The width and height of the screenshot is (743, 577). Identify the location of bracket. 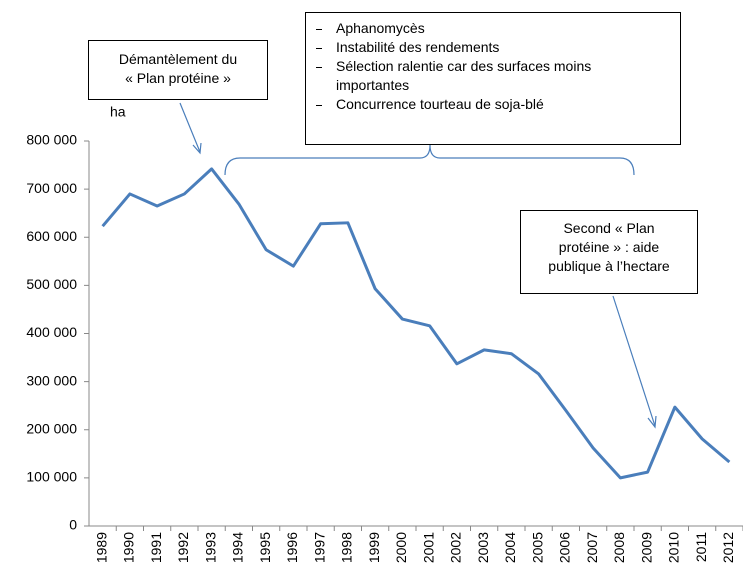
(429, 160).